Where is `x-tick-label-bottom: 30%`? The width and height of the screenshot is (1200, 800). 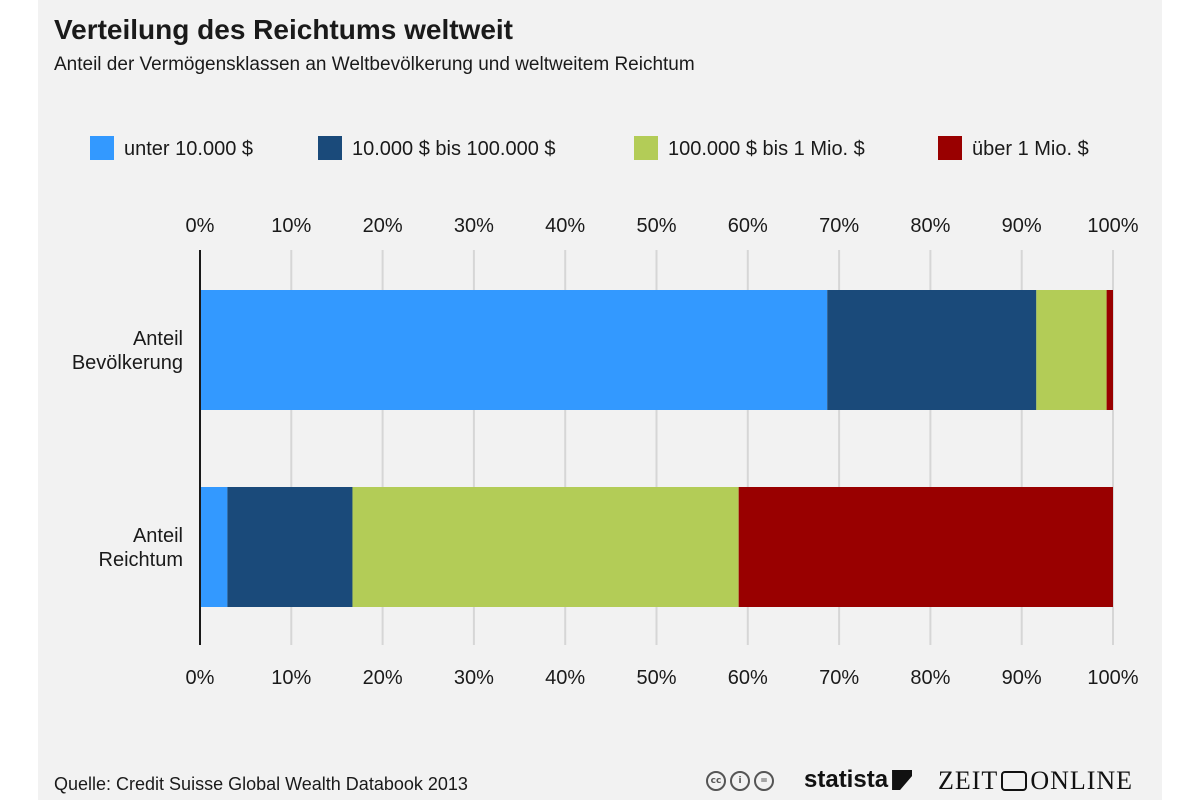 x-tick-label-bottom: 30% is located at coordinates (474, 678).